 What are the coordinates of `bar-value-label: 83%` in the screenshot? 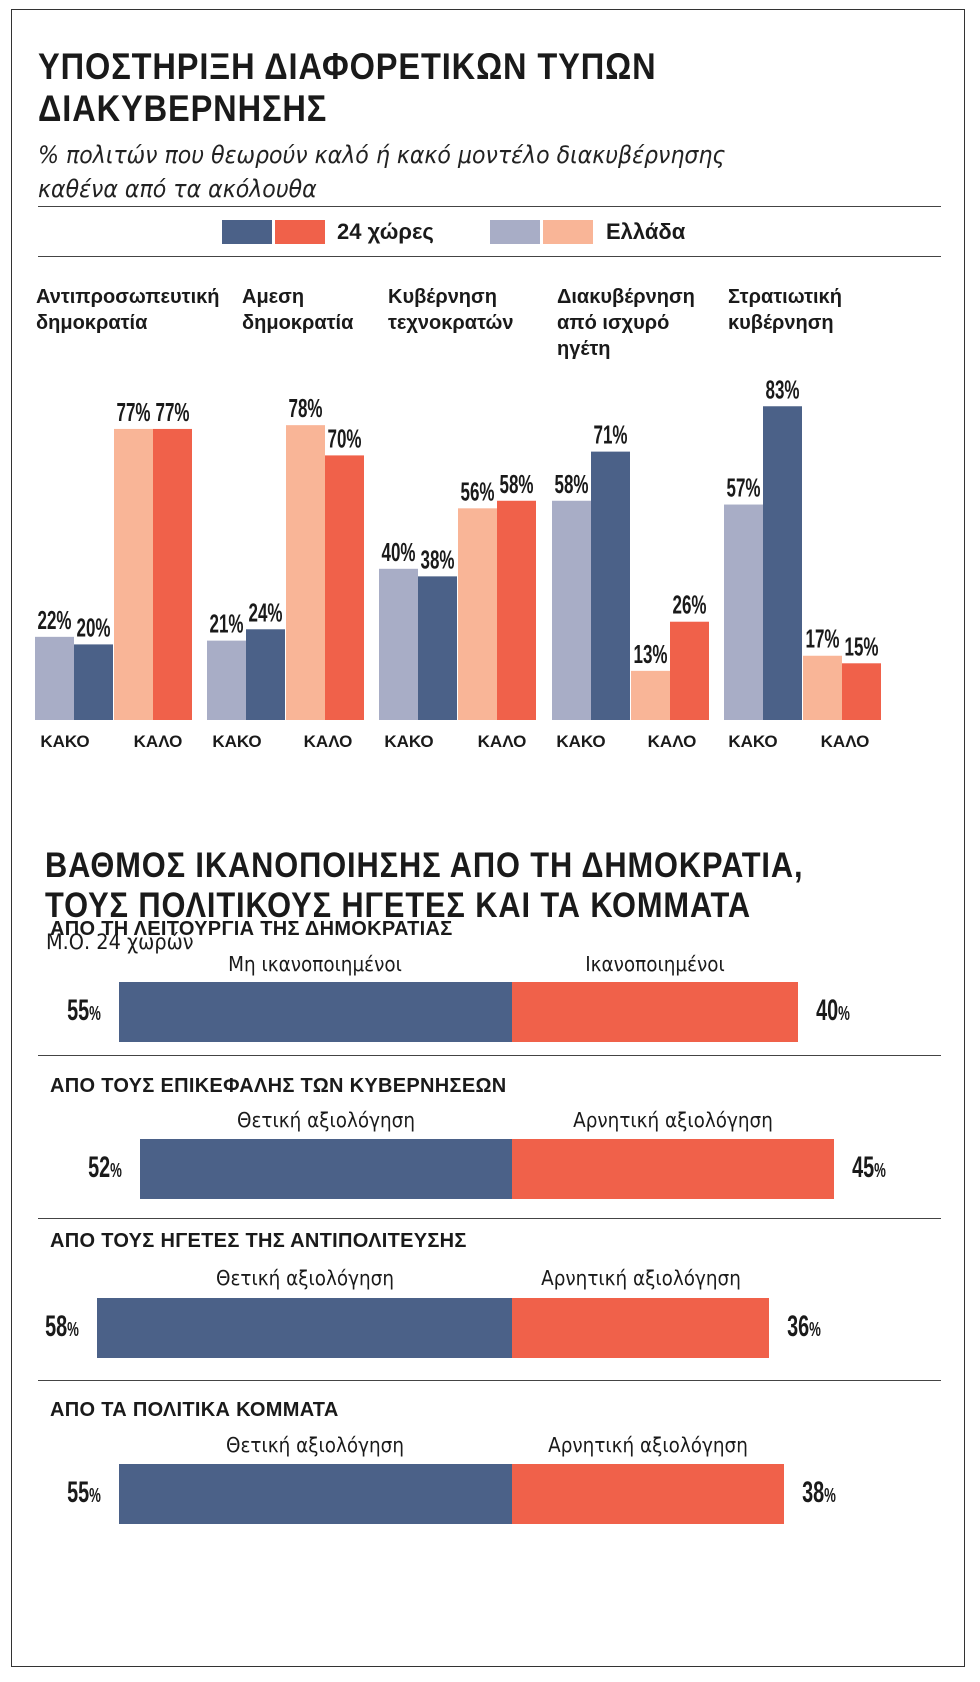 It's located at (783, 389).